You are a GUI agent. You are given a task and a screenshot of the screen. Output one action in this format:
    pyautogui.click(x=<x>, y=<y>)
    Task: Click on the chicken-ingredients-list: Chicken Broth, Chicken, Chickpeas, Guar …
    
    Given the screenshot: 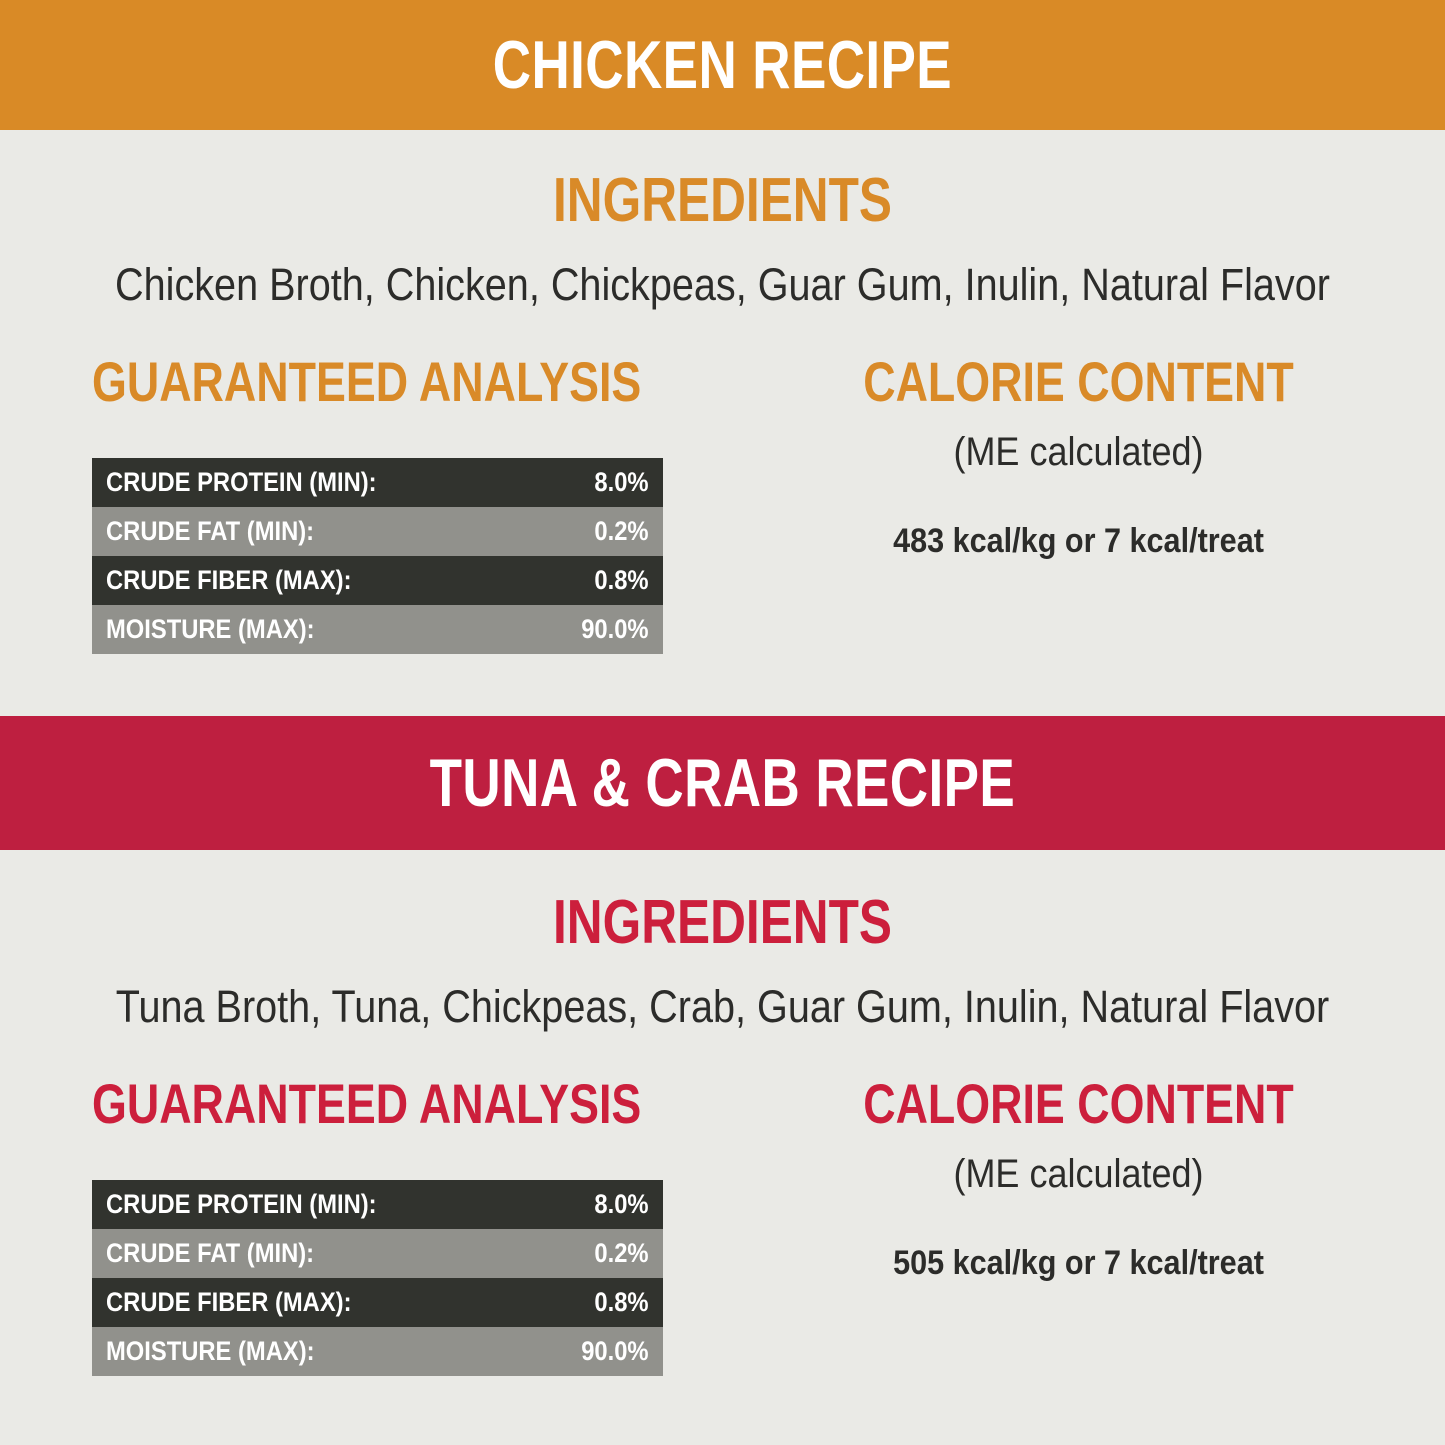 What is the action you would take?
    pyautogui.click(x=722, y=284)
    